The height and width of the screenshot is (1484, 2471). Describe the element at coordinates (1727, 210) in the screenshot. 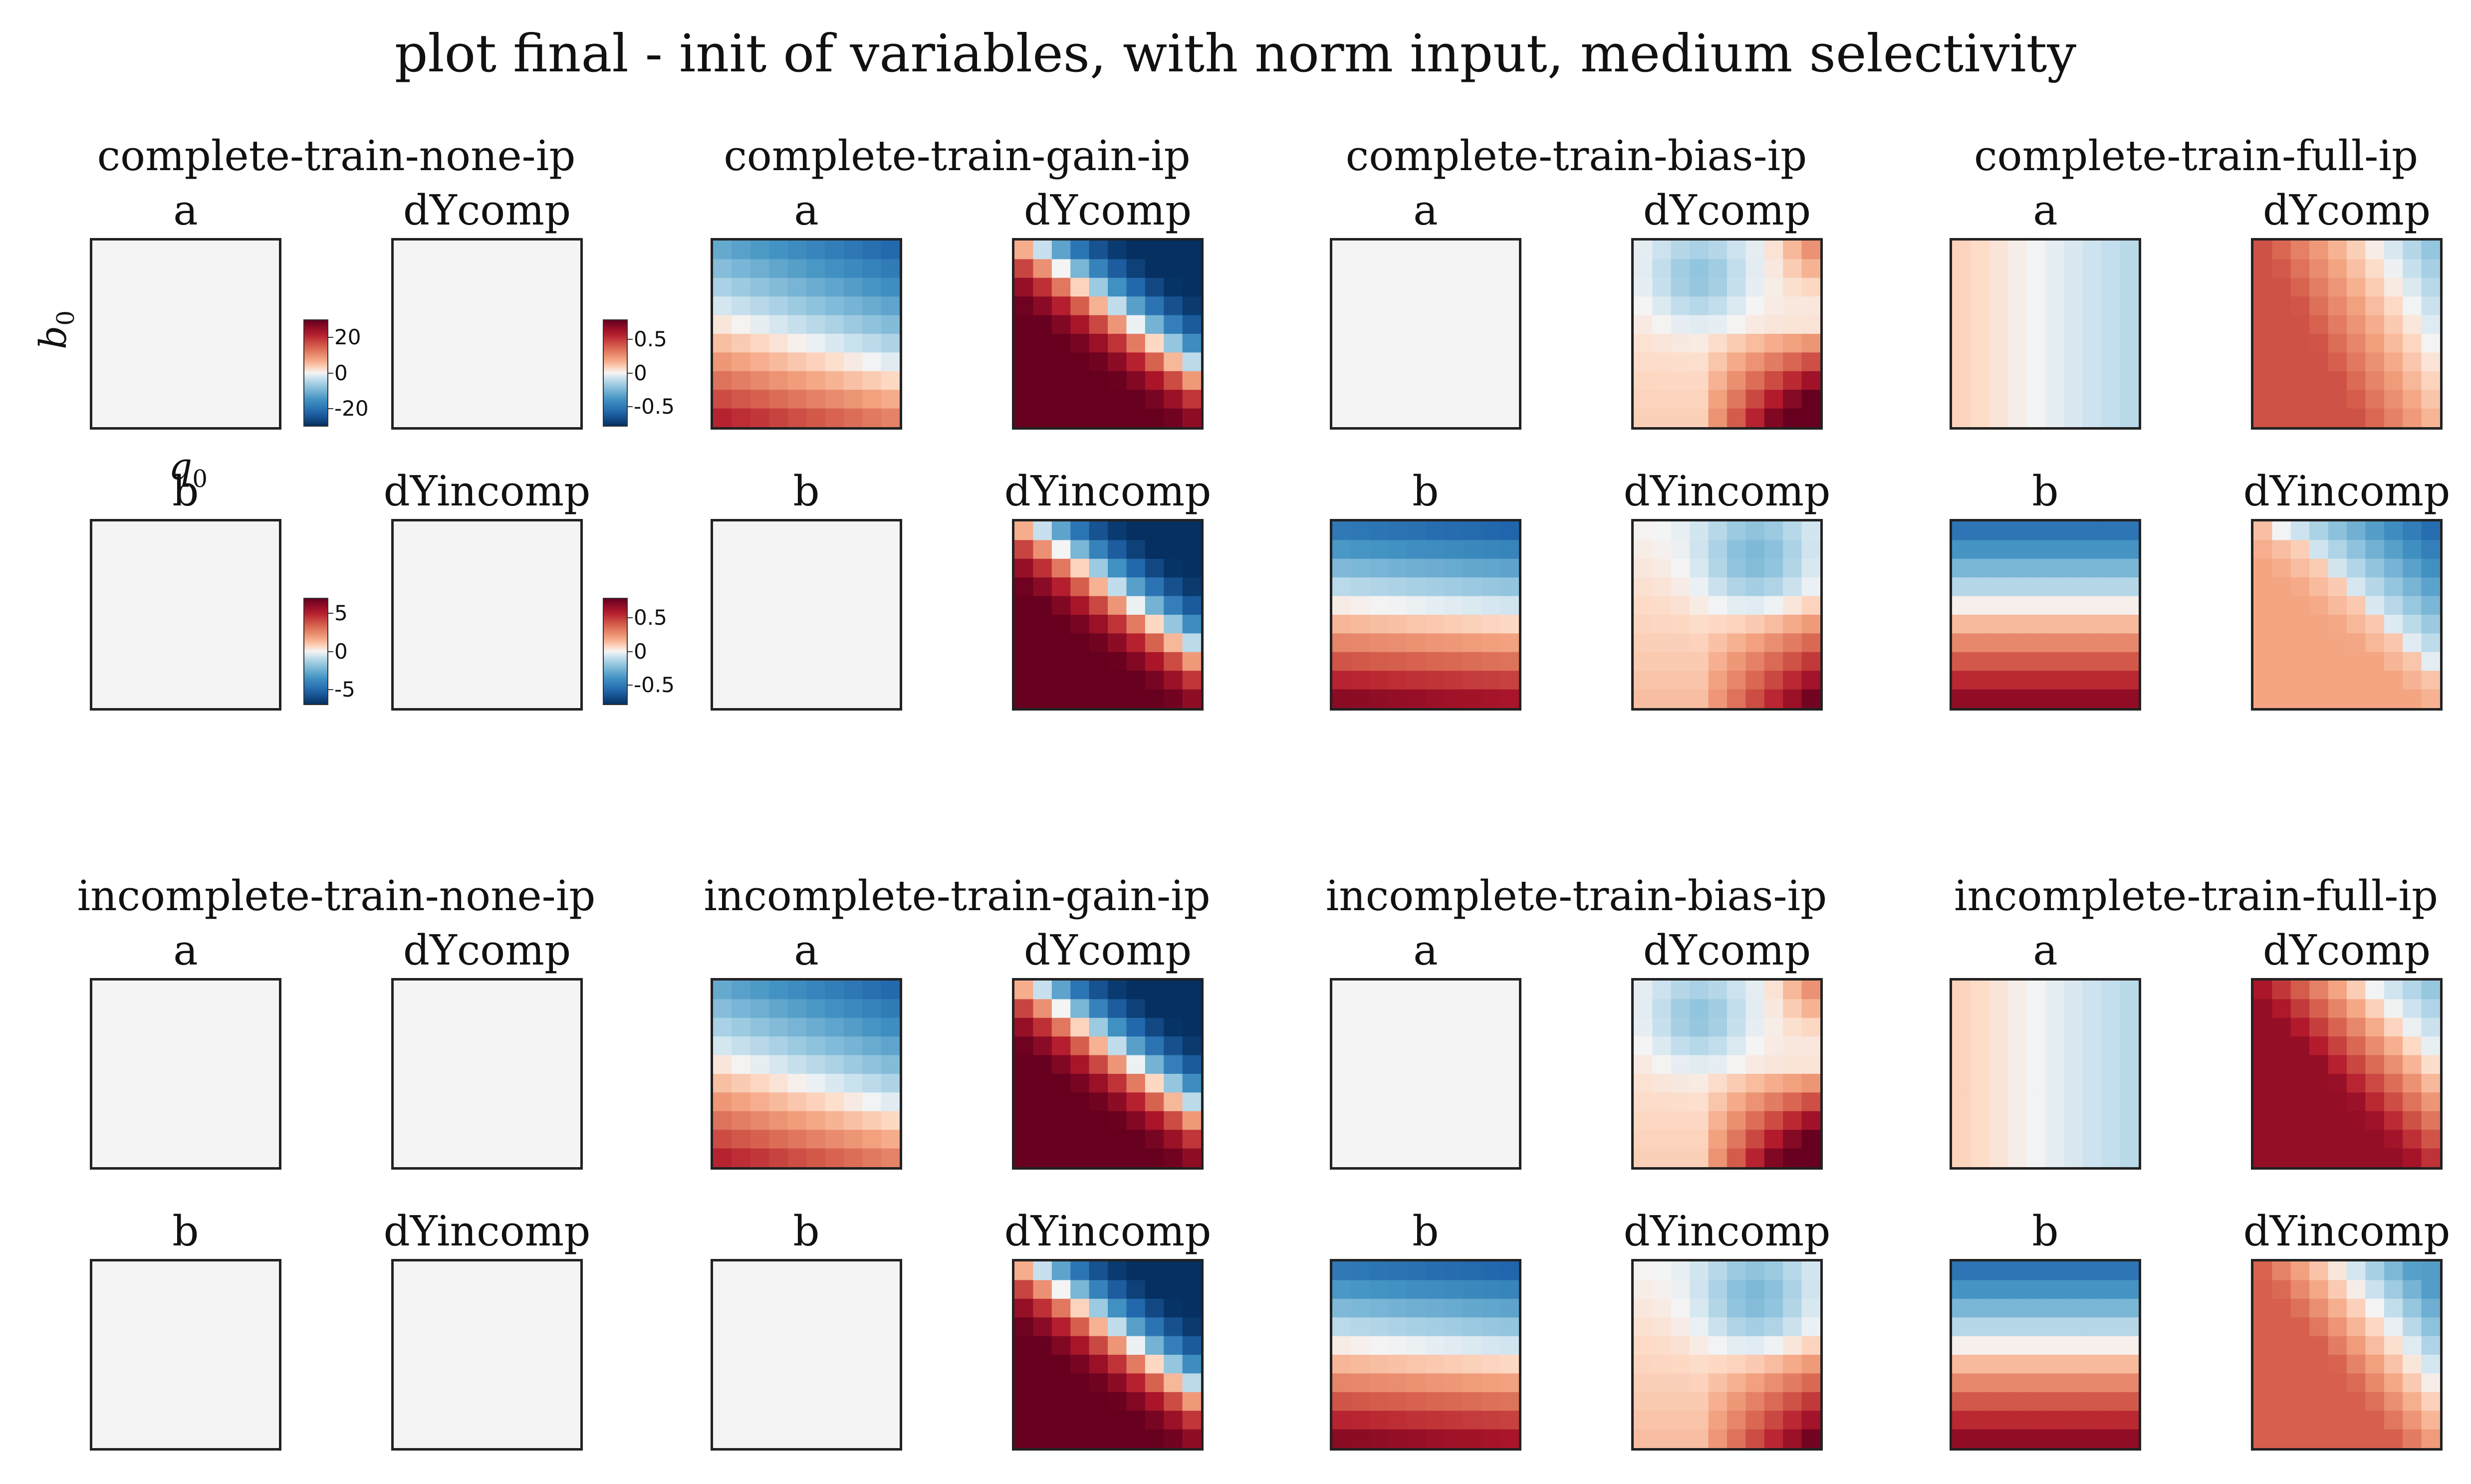

I see `panel-title: dYcomp` at that location.